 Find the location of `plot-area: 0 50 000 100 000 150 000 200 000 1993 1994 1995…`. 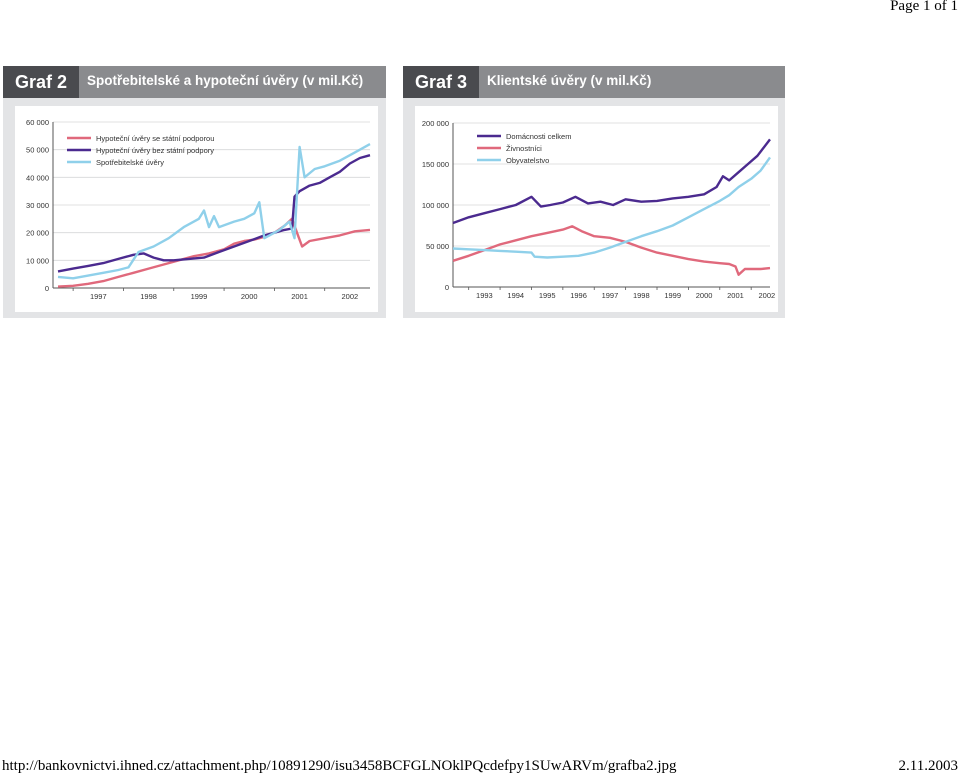

plot-area: 0 50 000 100 000 150 000 200 000 1993 1994 1995… is located at coordinates (596, 209).